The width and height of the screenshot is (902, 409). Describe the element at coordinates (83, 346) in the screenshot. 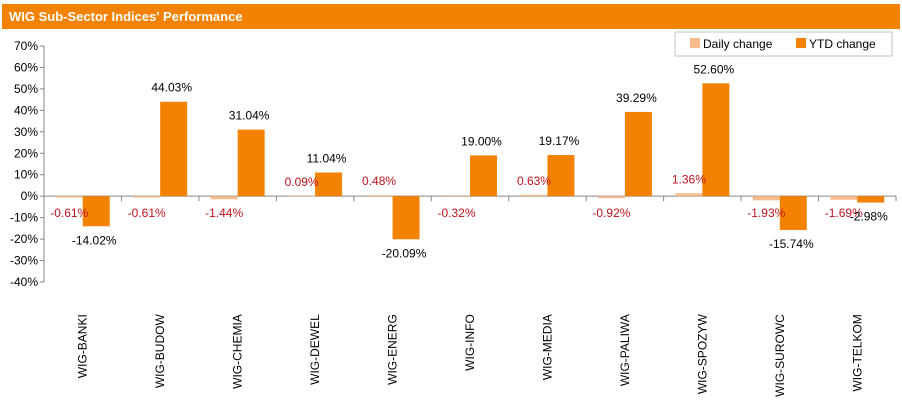

I see `x-category-label: WIG-BANKI` at that location.